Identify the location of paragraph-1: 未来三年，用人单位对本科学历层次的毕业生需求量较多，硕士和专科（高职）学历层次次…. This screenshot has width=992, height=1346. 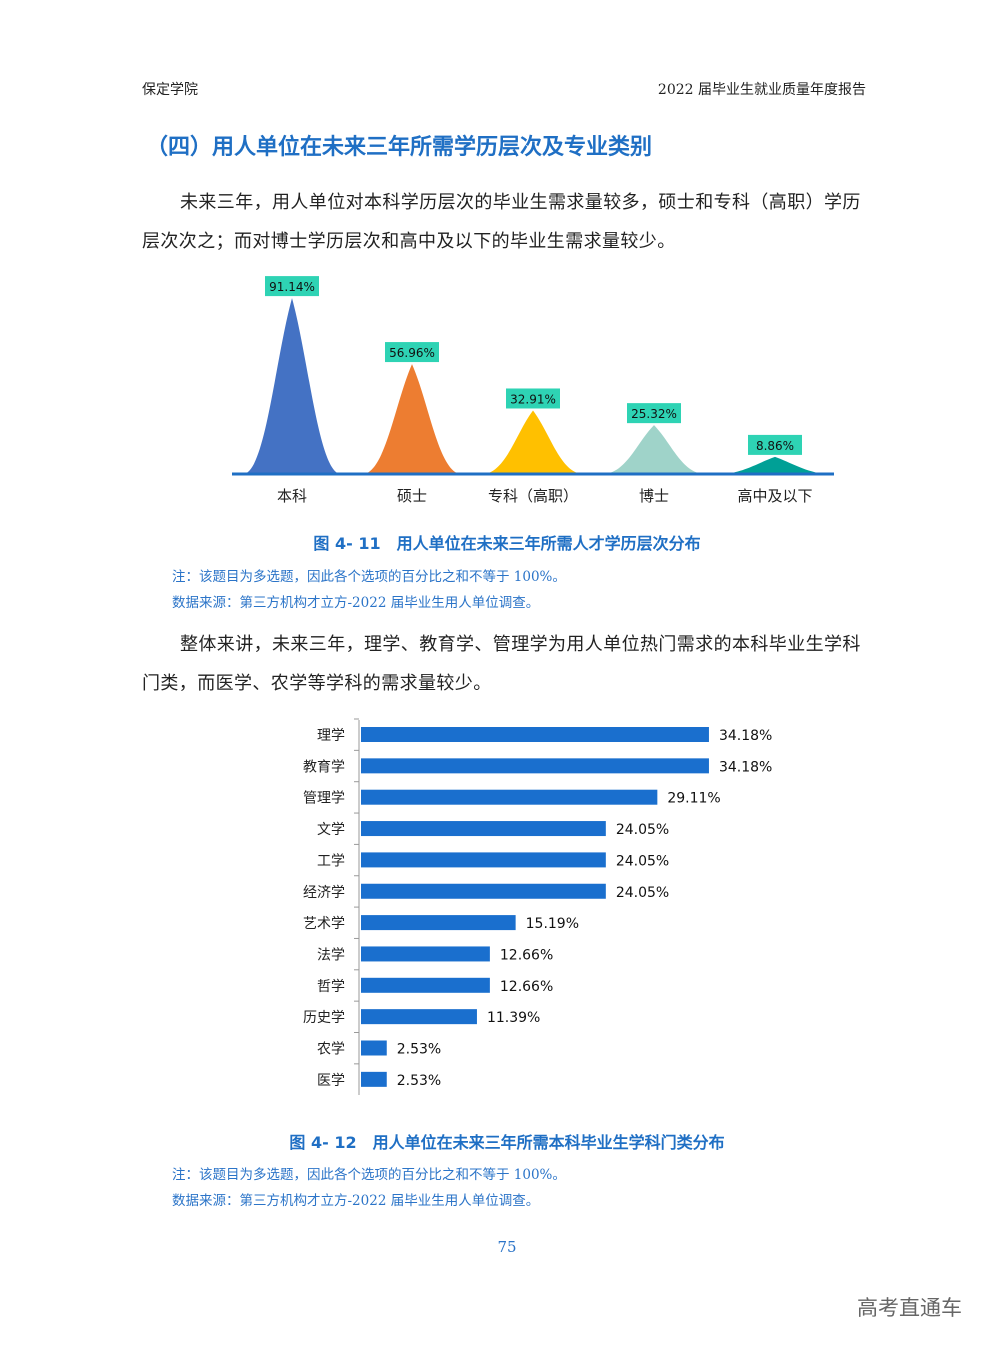
(501, 222).